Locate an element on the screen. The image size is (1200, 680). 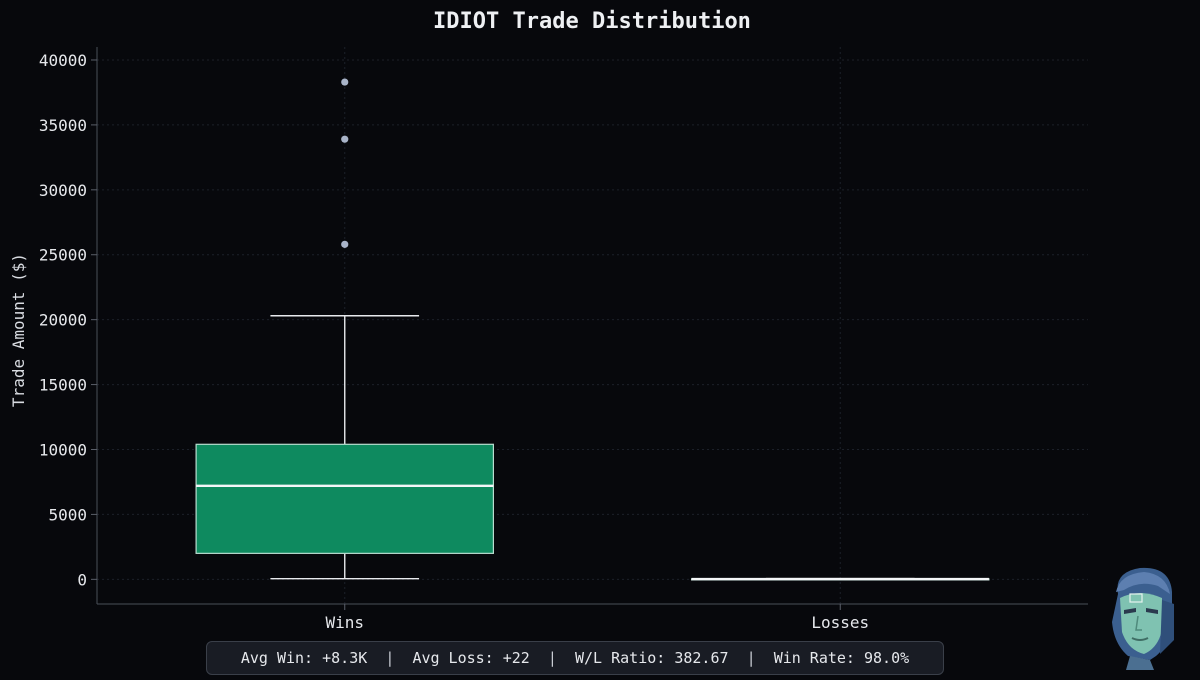
y-tick-label: 40000 is located at coordinates (63, 60).